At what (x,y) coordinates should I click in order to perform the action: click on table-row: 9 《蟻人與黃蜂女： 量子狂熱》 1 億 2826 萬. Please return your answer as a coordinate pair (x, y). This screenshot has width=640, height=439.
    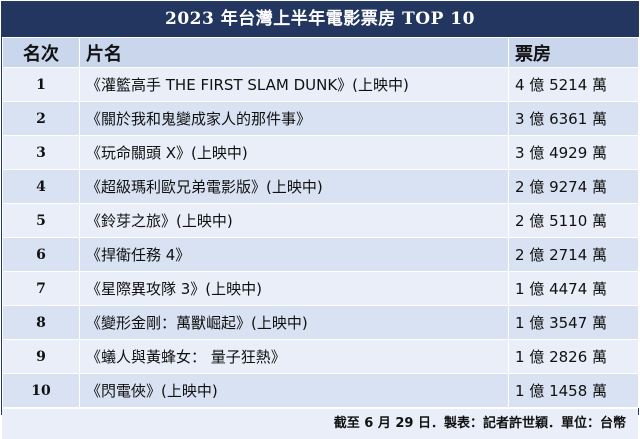
    Looking at the image, I should click on (320, 356).